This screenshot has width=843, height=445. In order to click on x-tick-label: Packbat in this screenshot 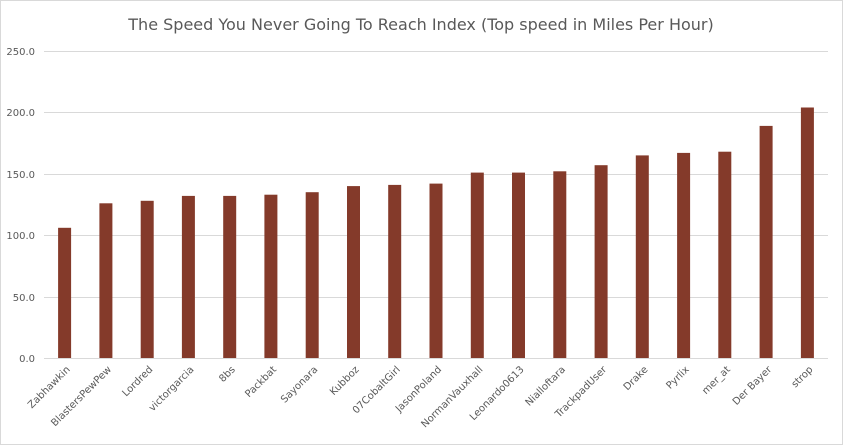, I will do `click(261, 382)`.